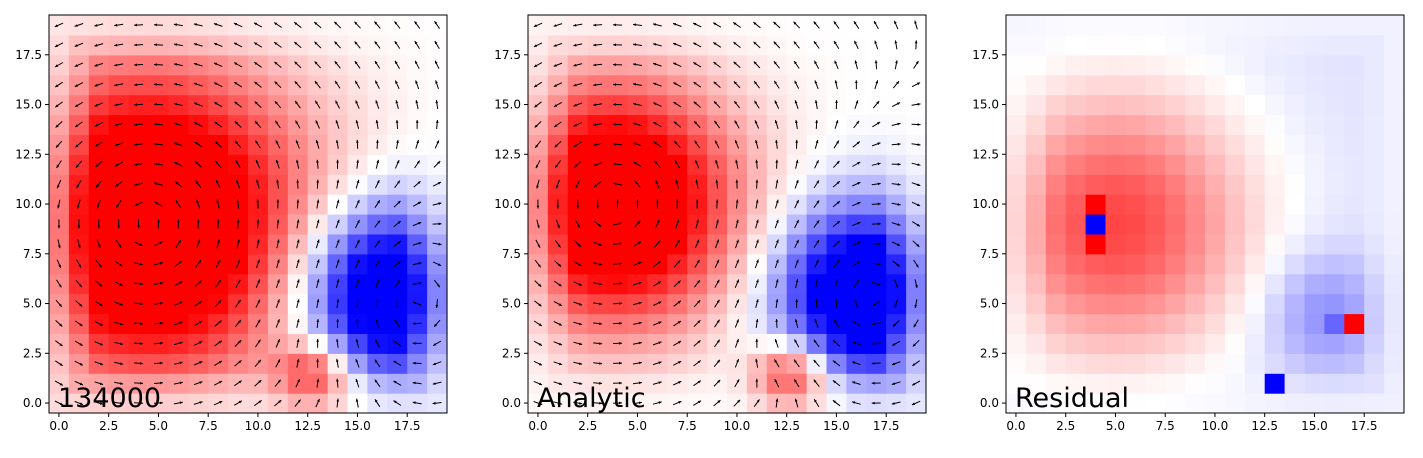  Describe the element at coordinates (307, 426) in the screenshot. I see `x-tick-label: 12.5` at that location.